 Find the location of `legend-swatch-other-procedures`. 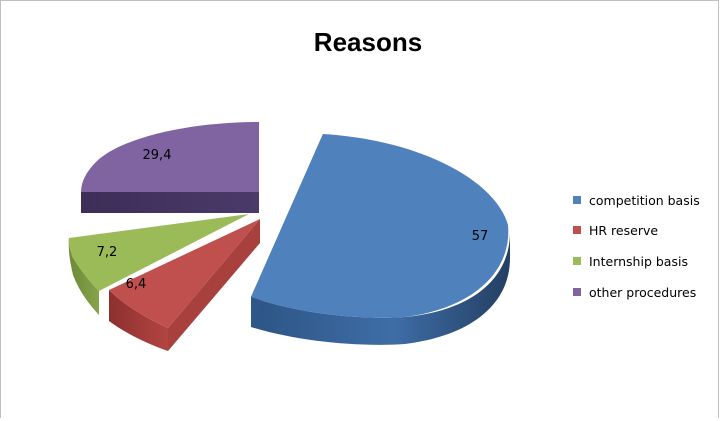

legend-swatch-other-procedures is located at coordinates (577, 292).